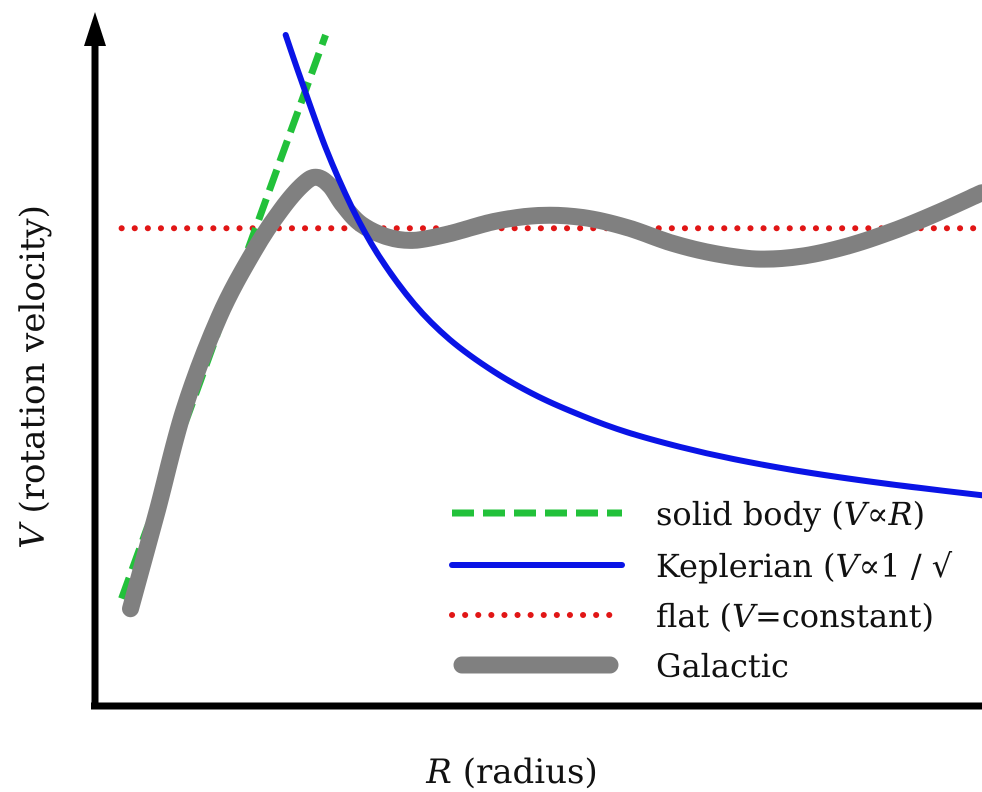 Image resolution: width=982 pixels, height=792 pixels. I want to click on y-axis-arrowhead, so click(95, 29).